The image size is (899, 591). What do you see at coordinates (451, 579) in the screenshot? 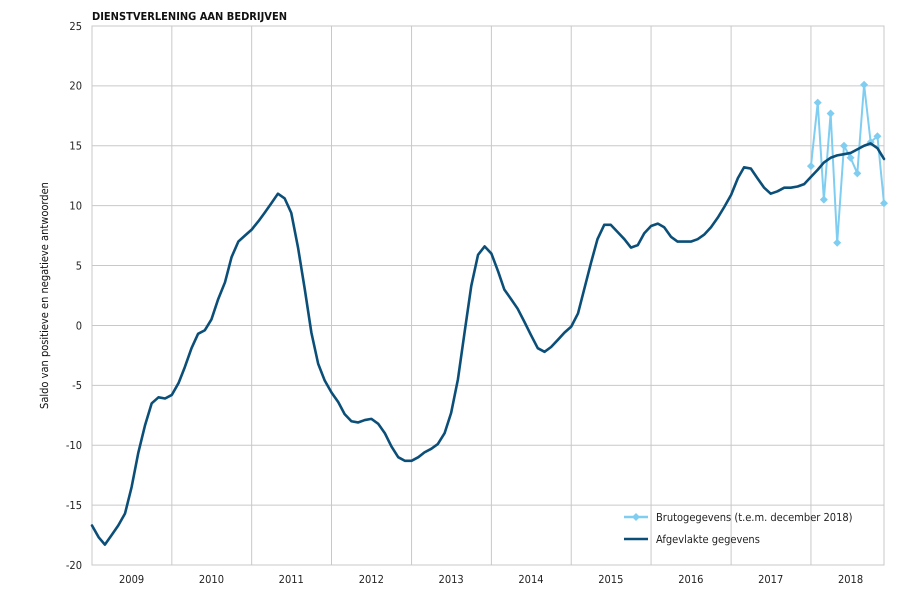
I see `x-tick-label: 2013` at bounding box center [451, 579].